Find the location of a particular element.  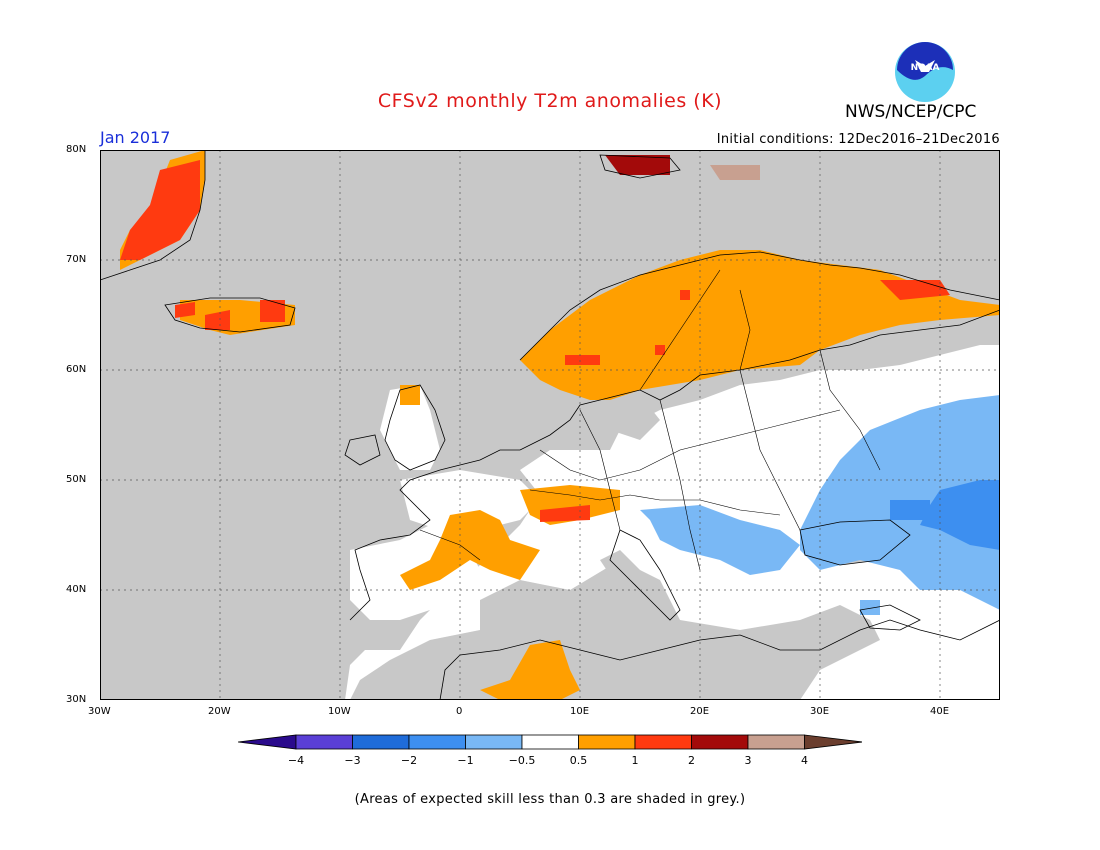

lon-label-40e: 40E is located at coordinates (940, 711).